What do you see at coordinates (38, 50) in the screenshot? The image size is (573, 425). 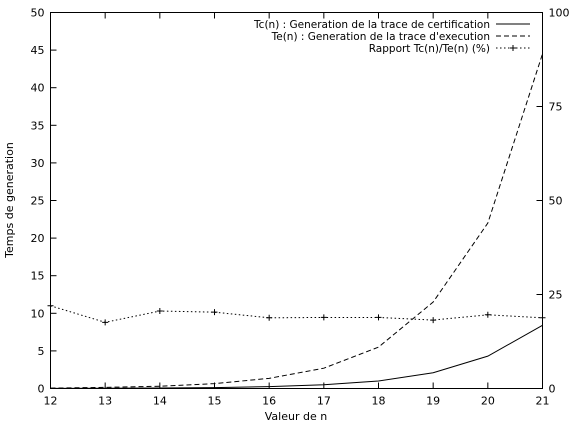 I see `y-tick-label: 45` at bounding box center [38, 50].